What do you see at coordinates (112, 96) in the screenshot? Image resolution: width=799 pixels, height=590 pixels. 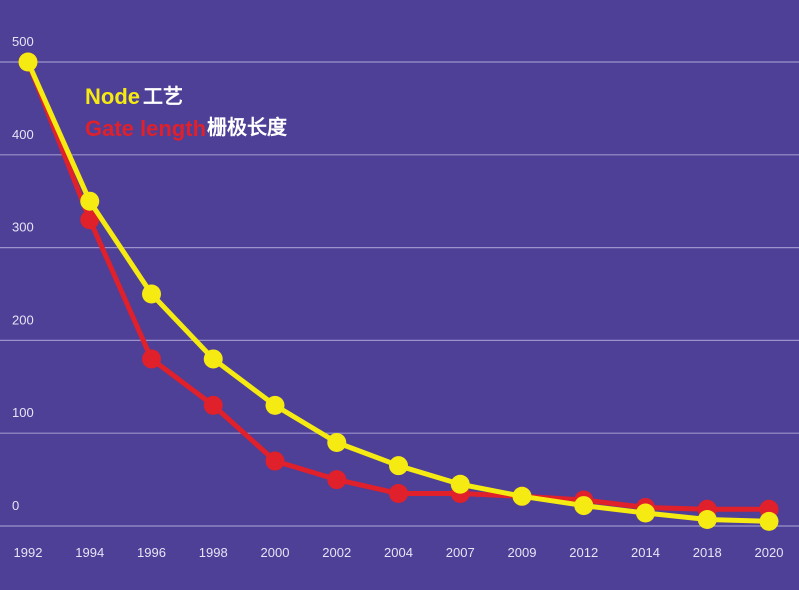 I see `legend-node-label: Node` at bounding box center [112, 96].